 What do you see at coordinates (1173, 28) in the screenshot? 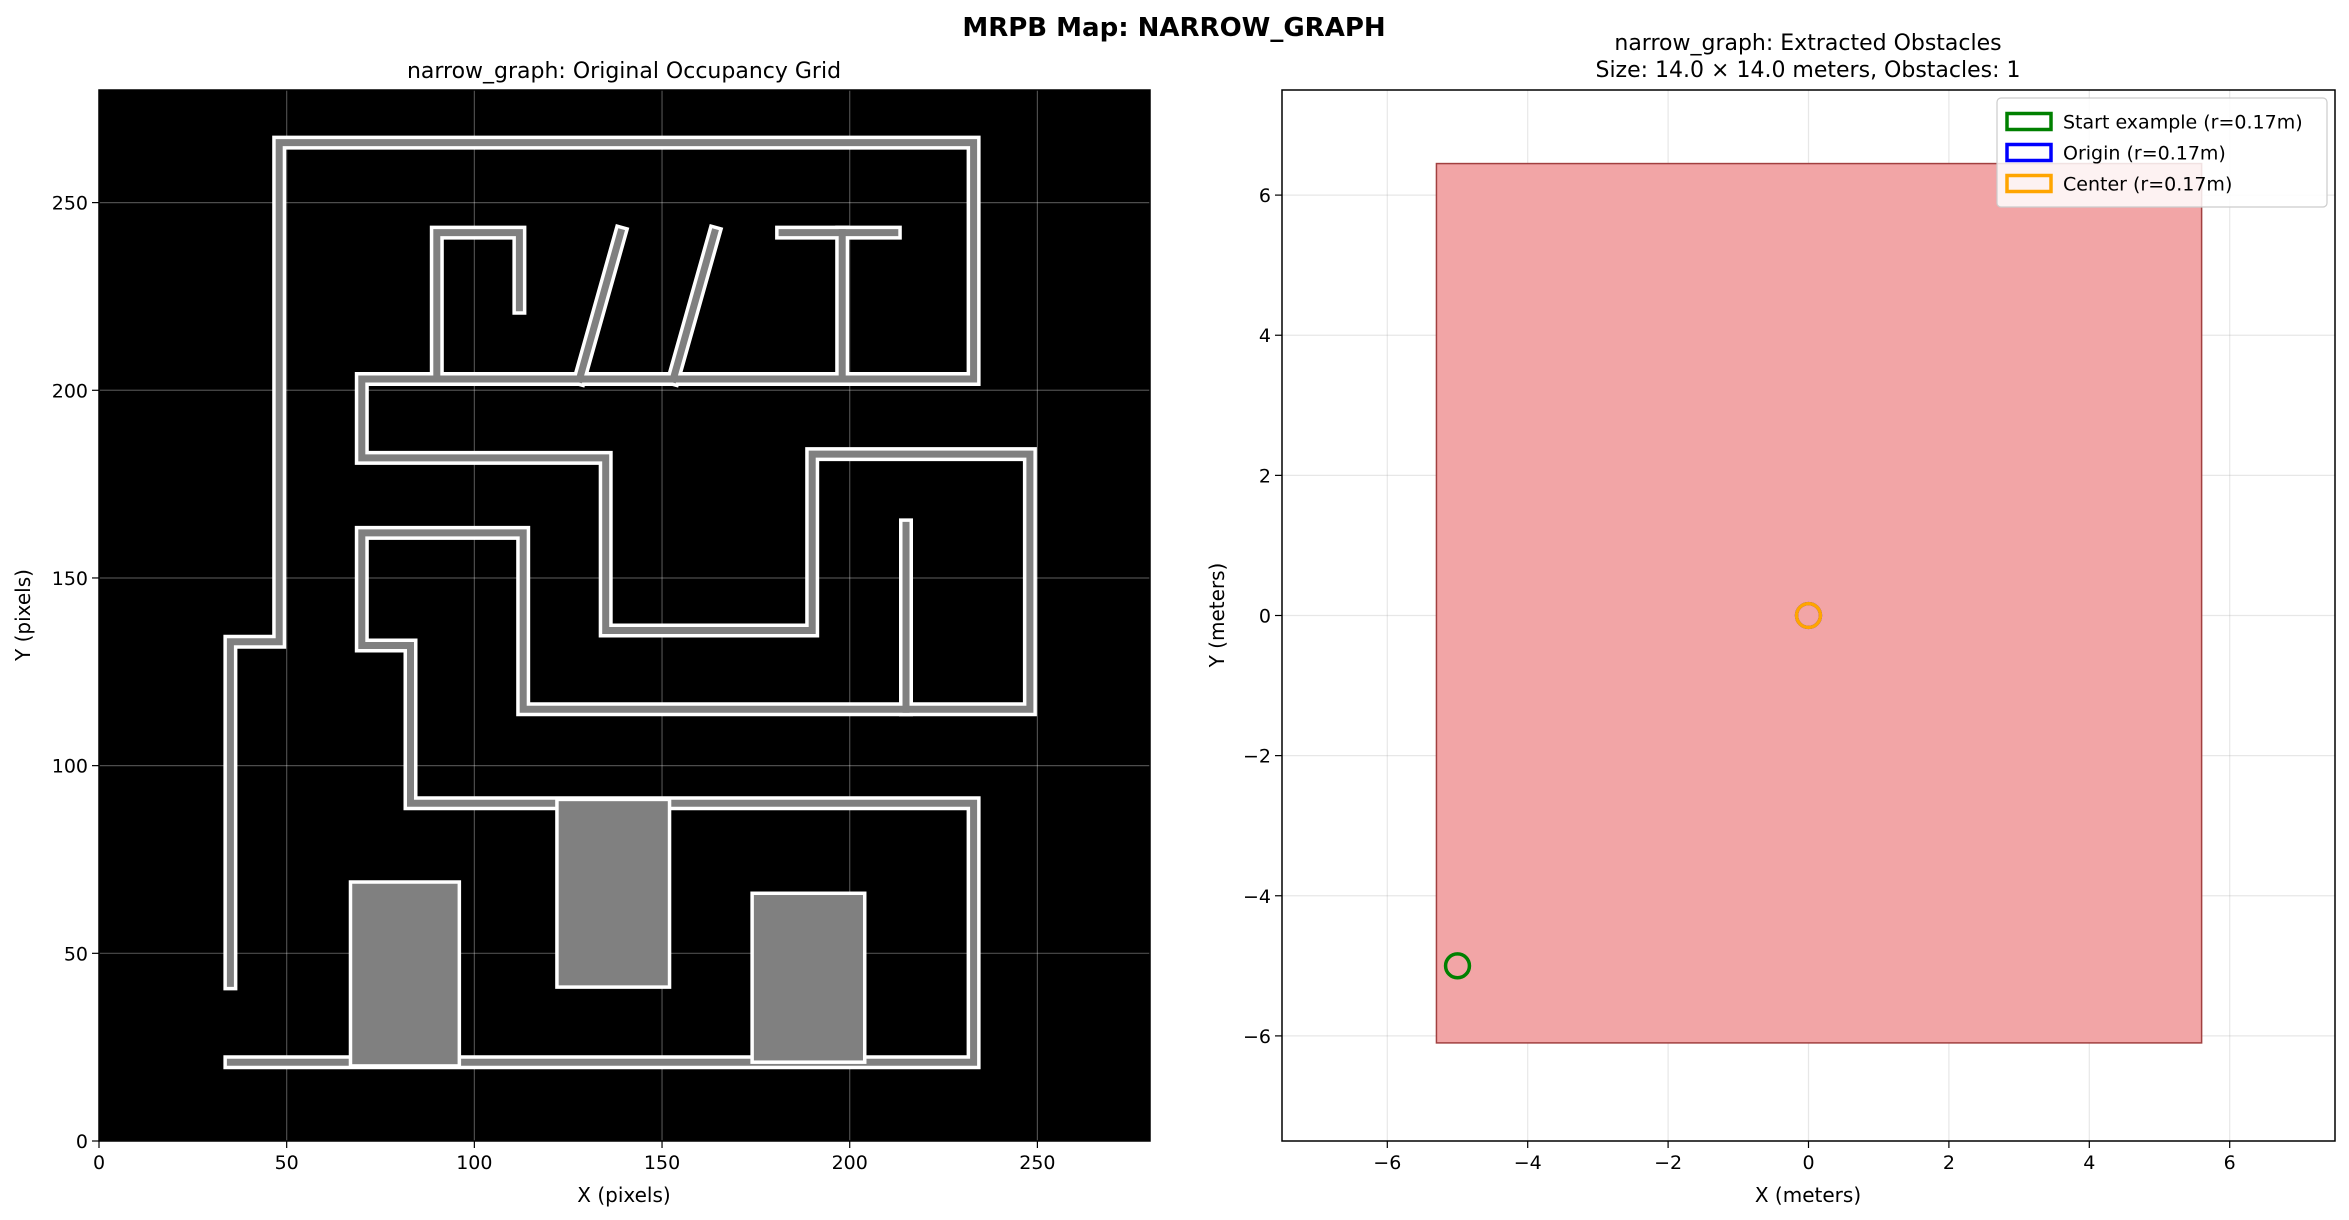
I see `figure-suptitle: MRPB Map: NARROW_GRAPH` at bounding box center [1173, 28].